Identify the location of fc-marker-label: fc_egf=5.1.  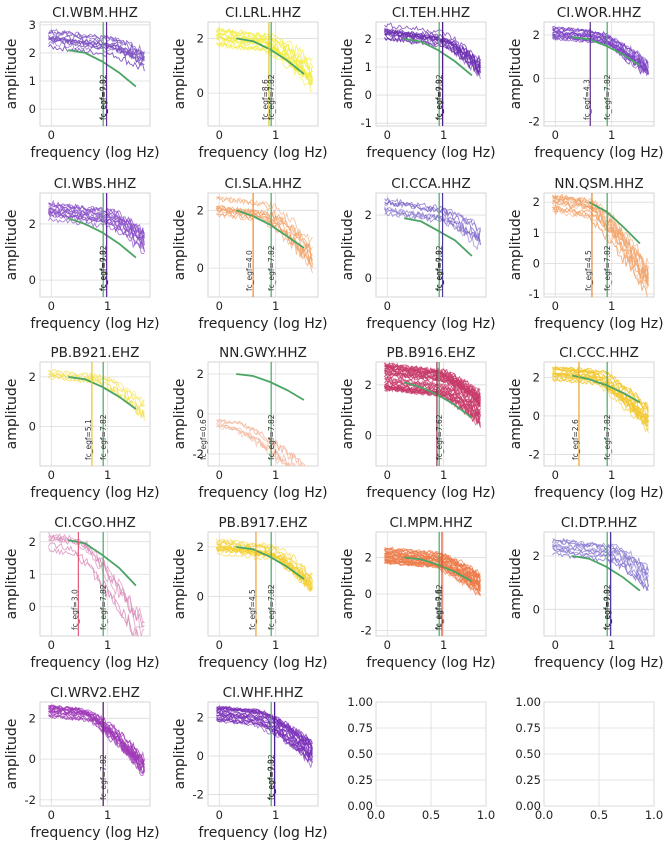
(88, 439).